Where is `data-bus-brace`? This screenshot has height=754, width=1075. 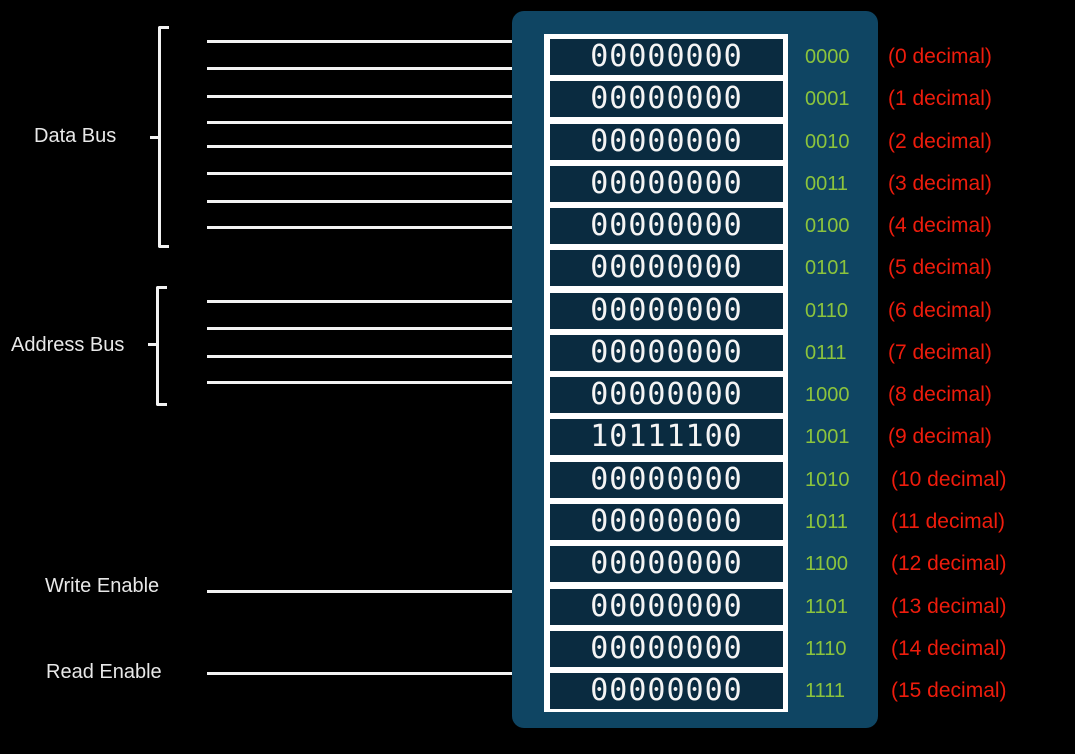 data-bus-brace is located at coordinates (163, 137).